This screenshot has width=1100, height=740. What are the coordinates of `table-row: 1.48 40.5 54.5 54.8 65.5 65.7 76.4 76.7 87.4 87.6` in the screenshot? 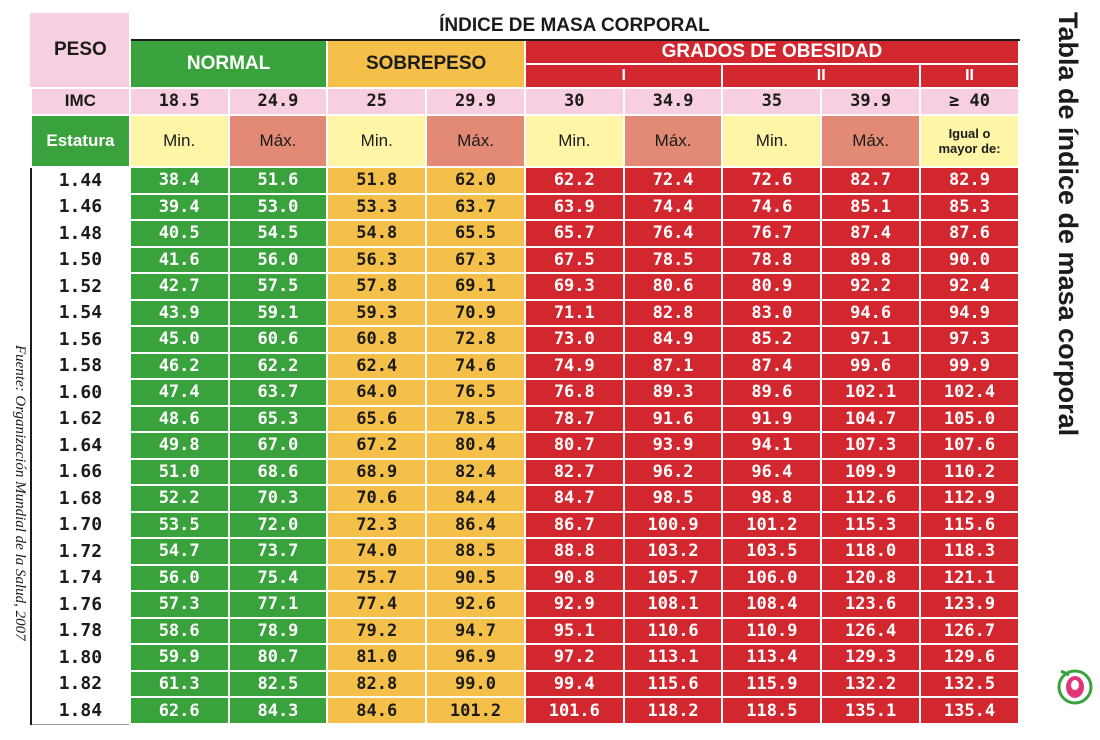 It's located at (525, 233).